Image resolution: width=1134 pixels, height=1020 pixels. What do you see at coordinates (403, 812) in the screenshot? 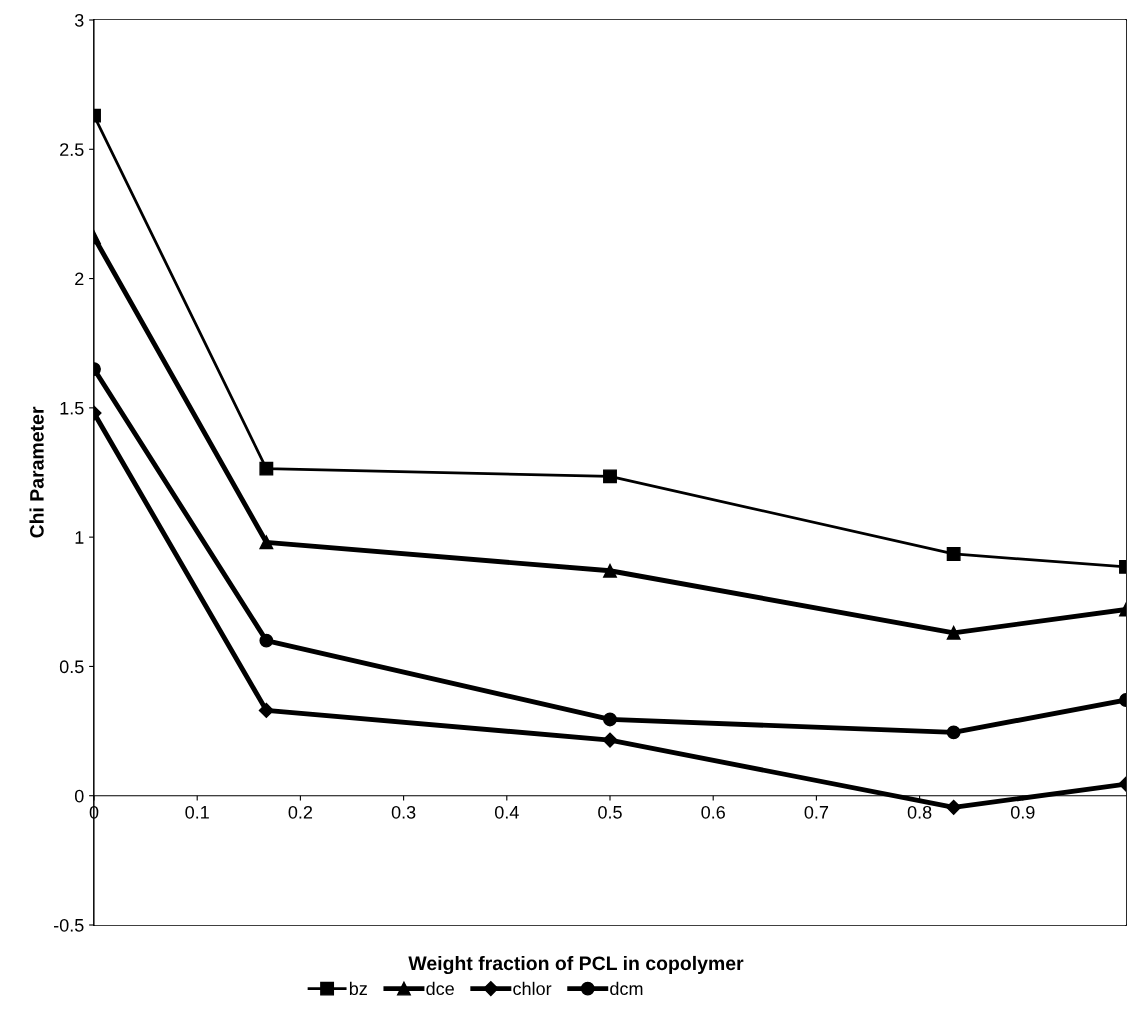
I see `x-tick-label: 0.3` at bounding box center [403, 812].